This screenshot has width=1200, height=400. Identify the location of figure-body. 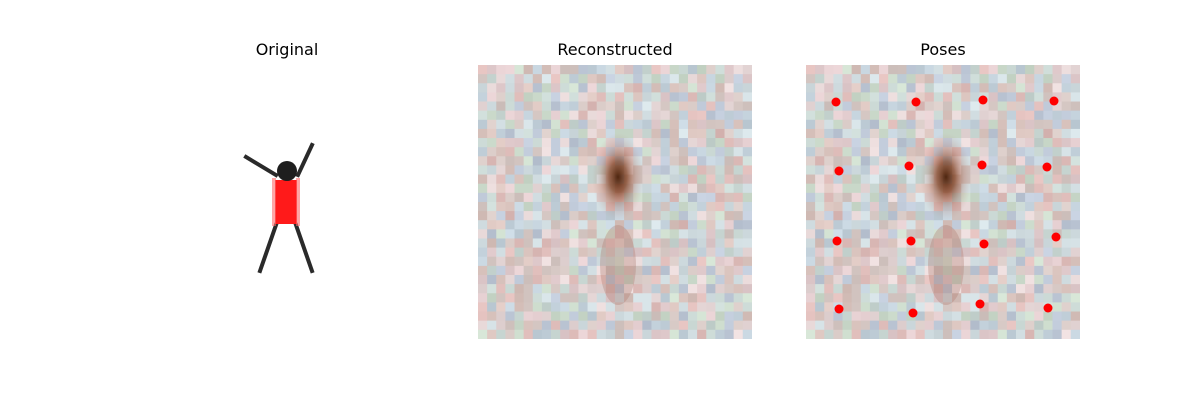
(286, 202).